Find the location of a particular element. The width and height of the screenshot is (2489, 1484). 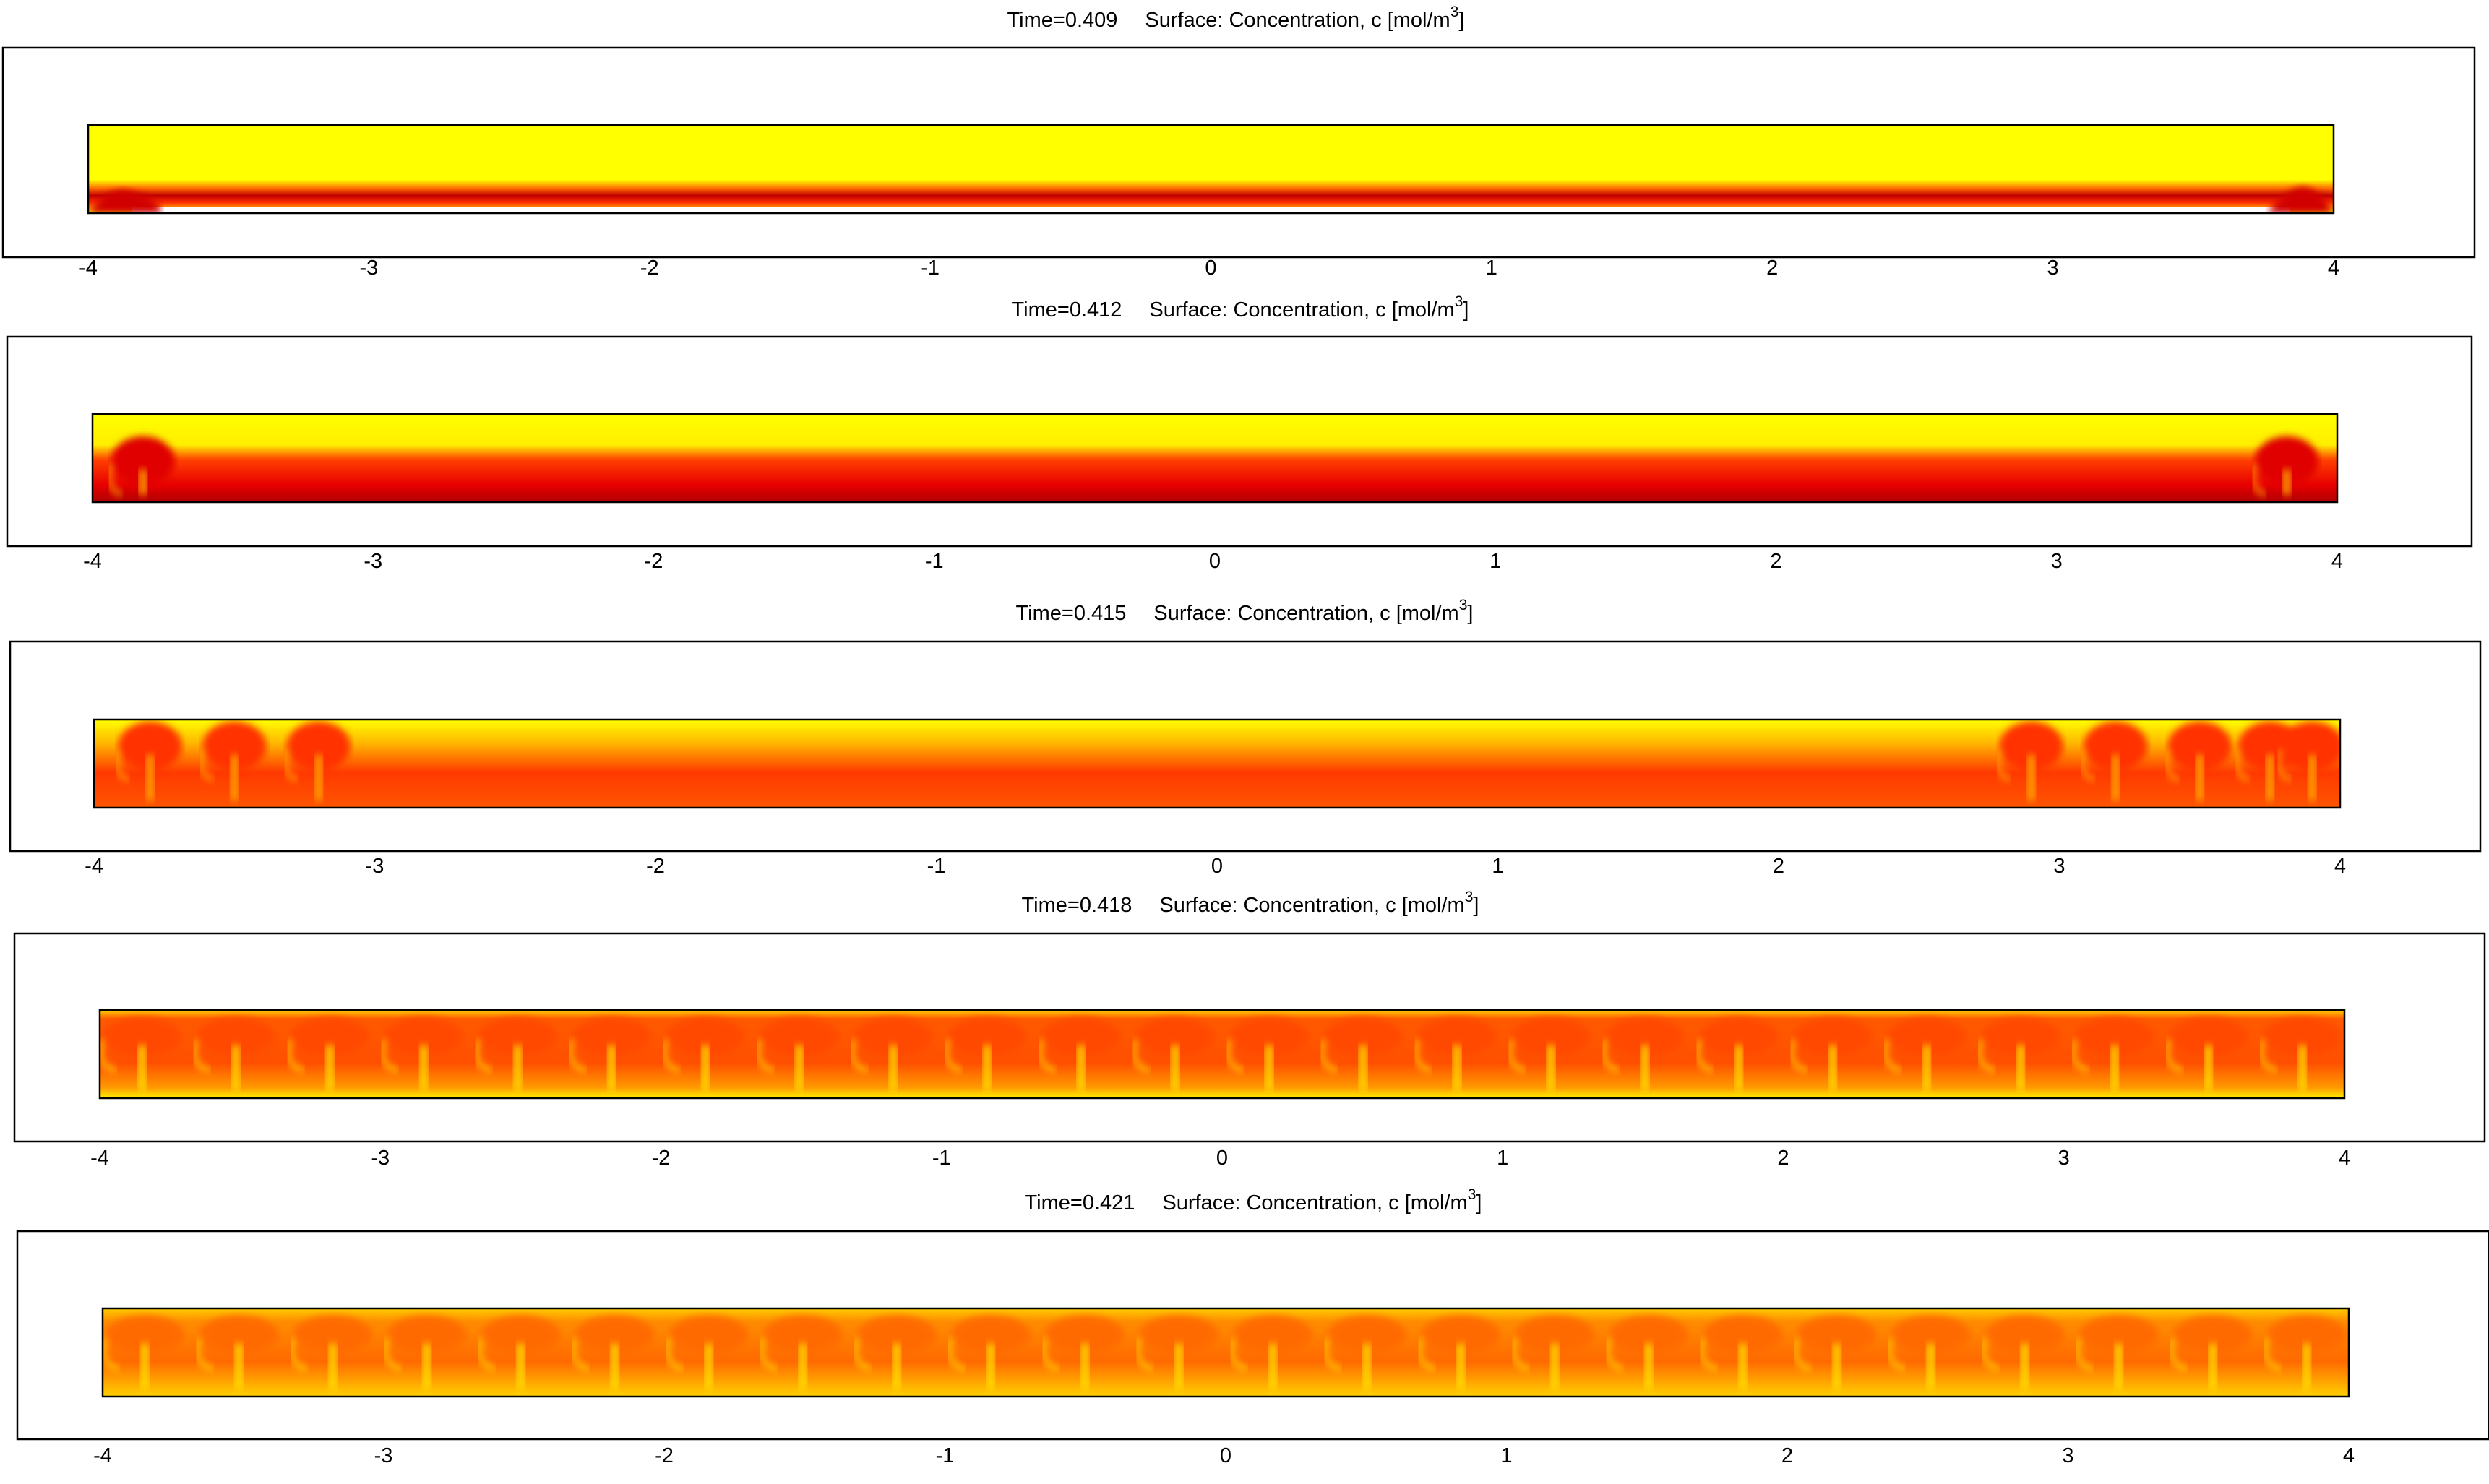

time-label: Time=0.409 is located at coordinates (1062, 20).